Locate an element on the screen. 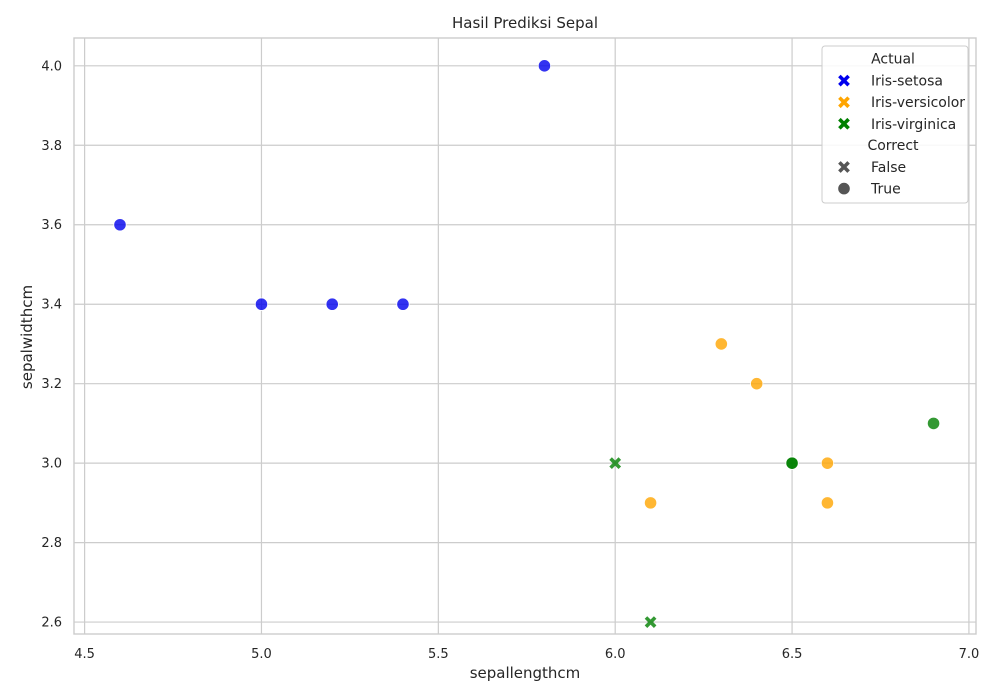 The width and height of the screenshot is (1000, 700). legend-marker-circle-icon is located at coordinates (844, 189).